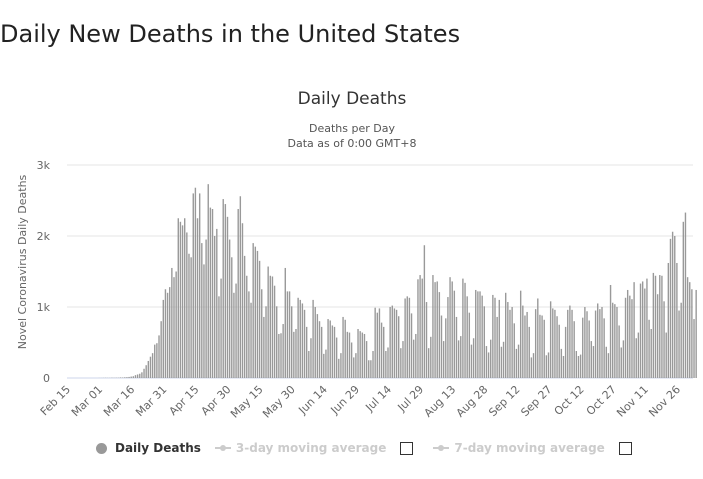 This screenshot has height=479, width=703. What do you see at coordinates (148, 448) in the screenshot?
I see `legend-item-daily-deaths: Daily Deaths` at bounding box center [148, 448].